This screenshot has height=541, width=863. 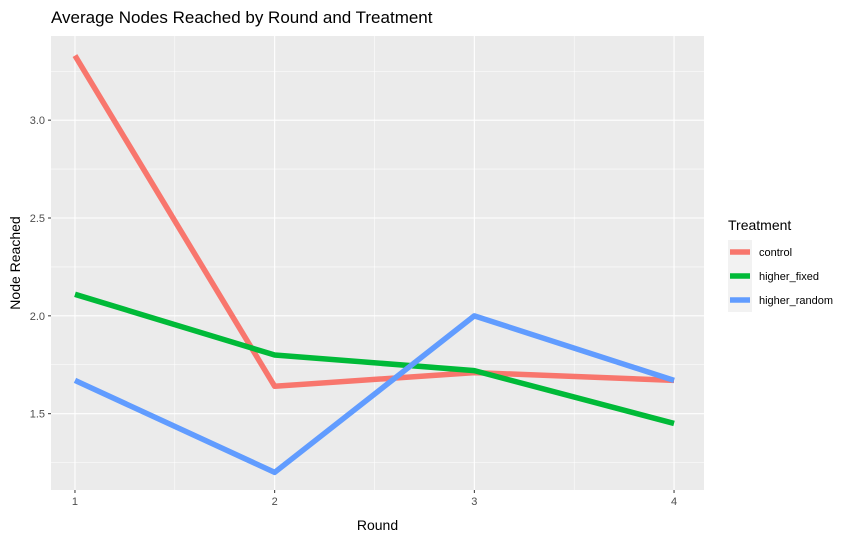 What do you see at coordinates (75, 502) in the screenshot?
I see `x-tick-label: 1` at bounding box center [75, 502].